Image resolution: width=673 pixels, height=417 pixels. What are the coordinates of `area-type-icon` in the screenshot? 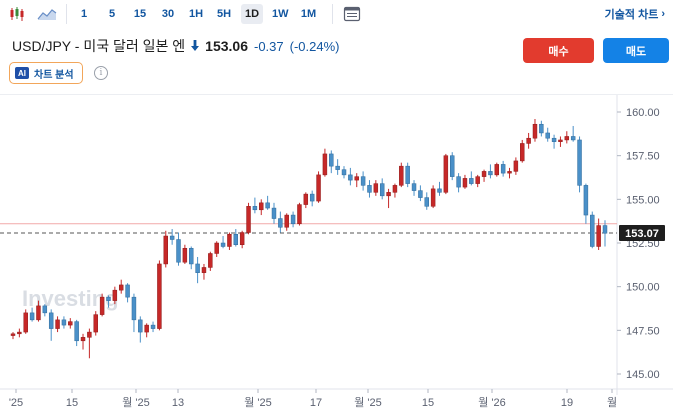 It's located at (47, 14).